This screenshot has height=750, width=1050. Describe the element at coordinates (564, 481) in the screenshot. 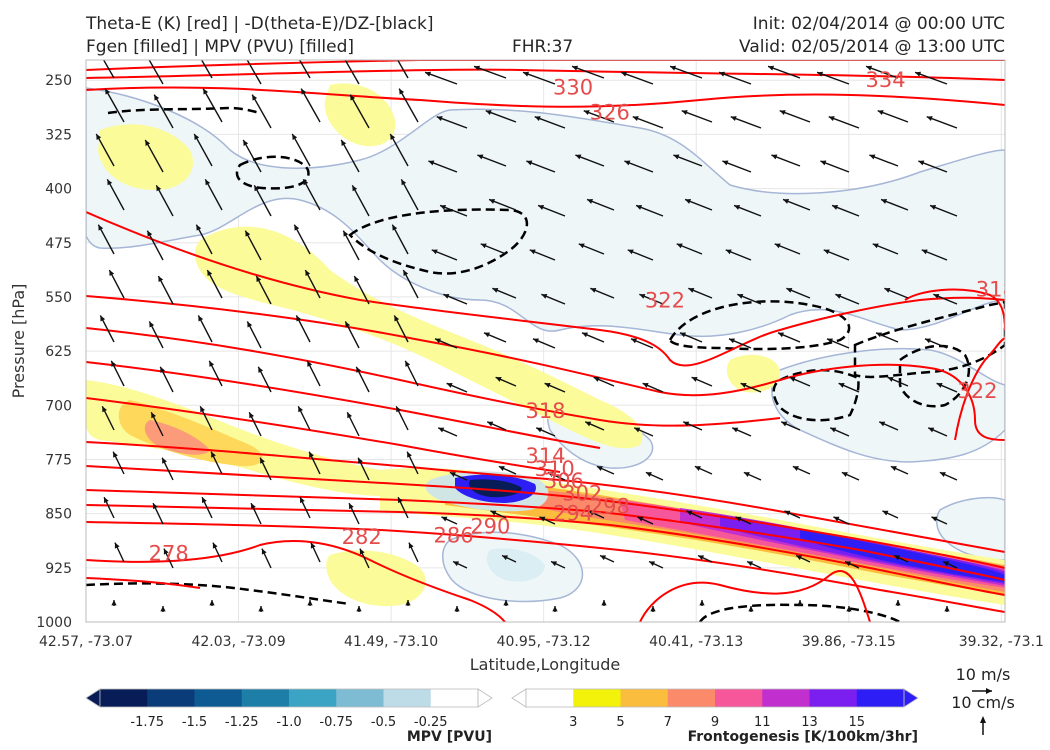

I see `theta-e-contour-label: 306` at that location.